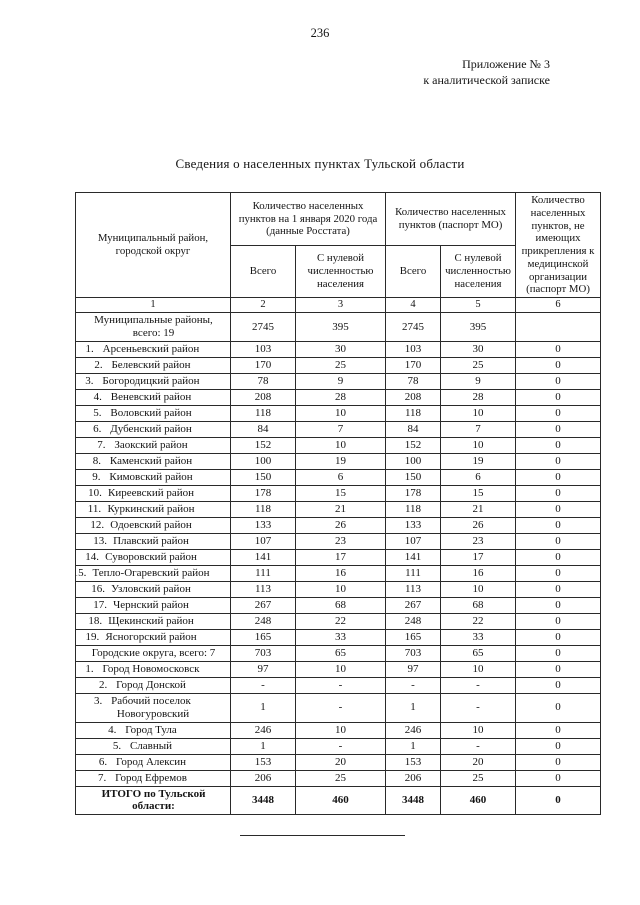 This screenshot has width=640, height=905. Describe the element at coordinates (340, 510) in the screenshot. I see `value-cell: 21` at that location.